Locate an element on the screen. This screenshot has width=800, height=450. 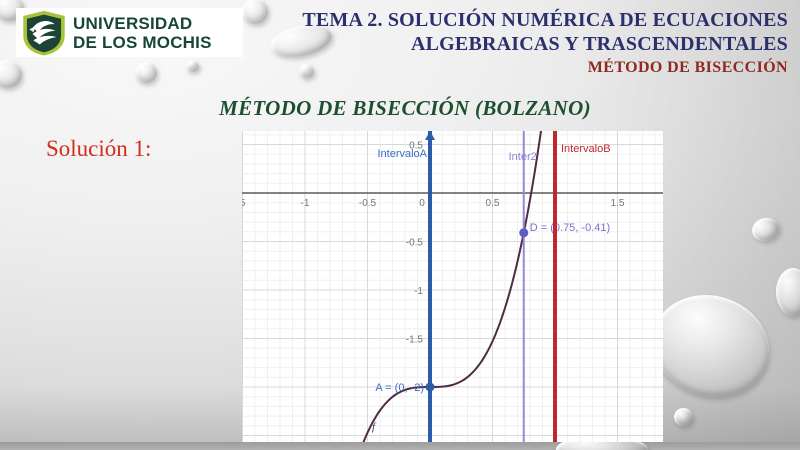
interval-line-label: IntervaloB is located at coordinates (586, 149).